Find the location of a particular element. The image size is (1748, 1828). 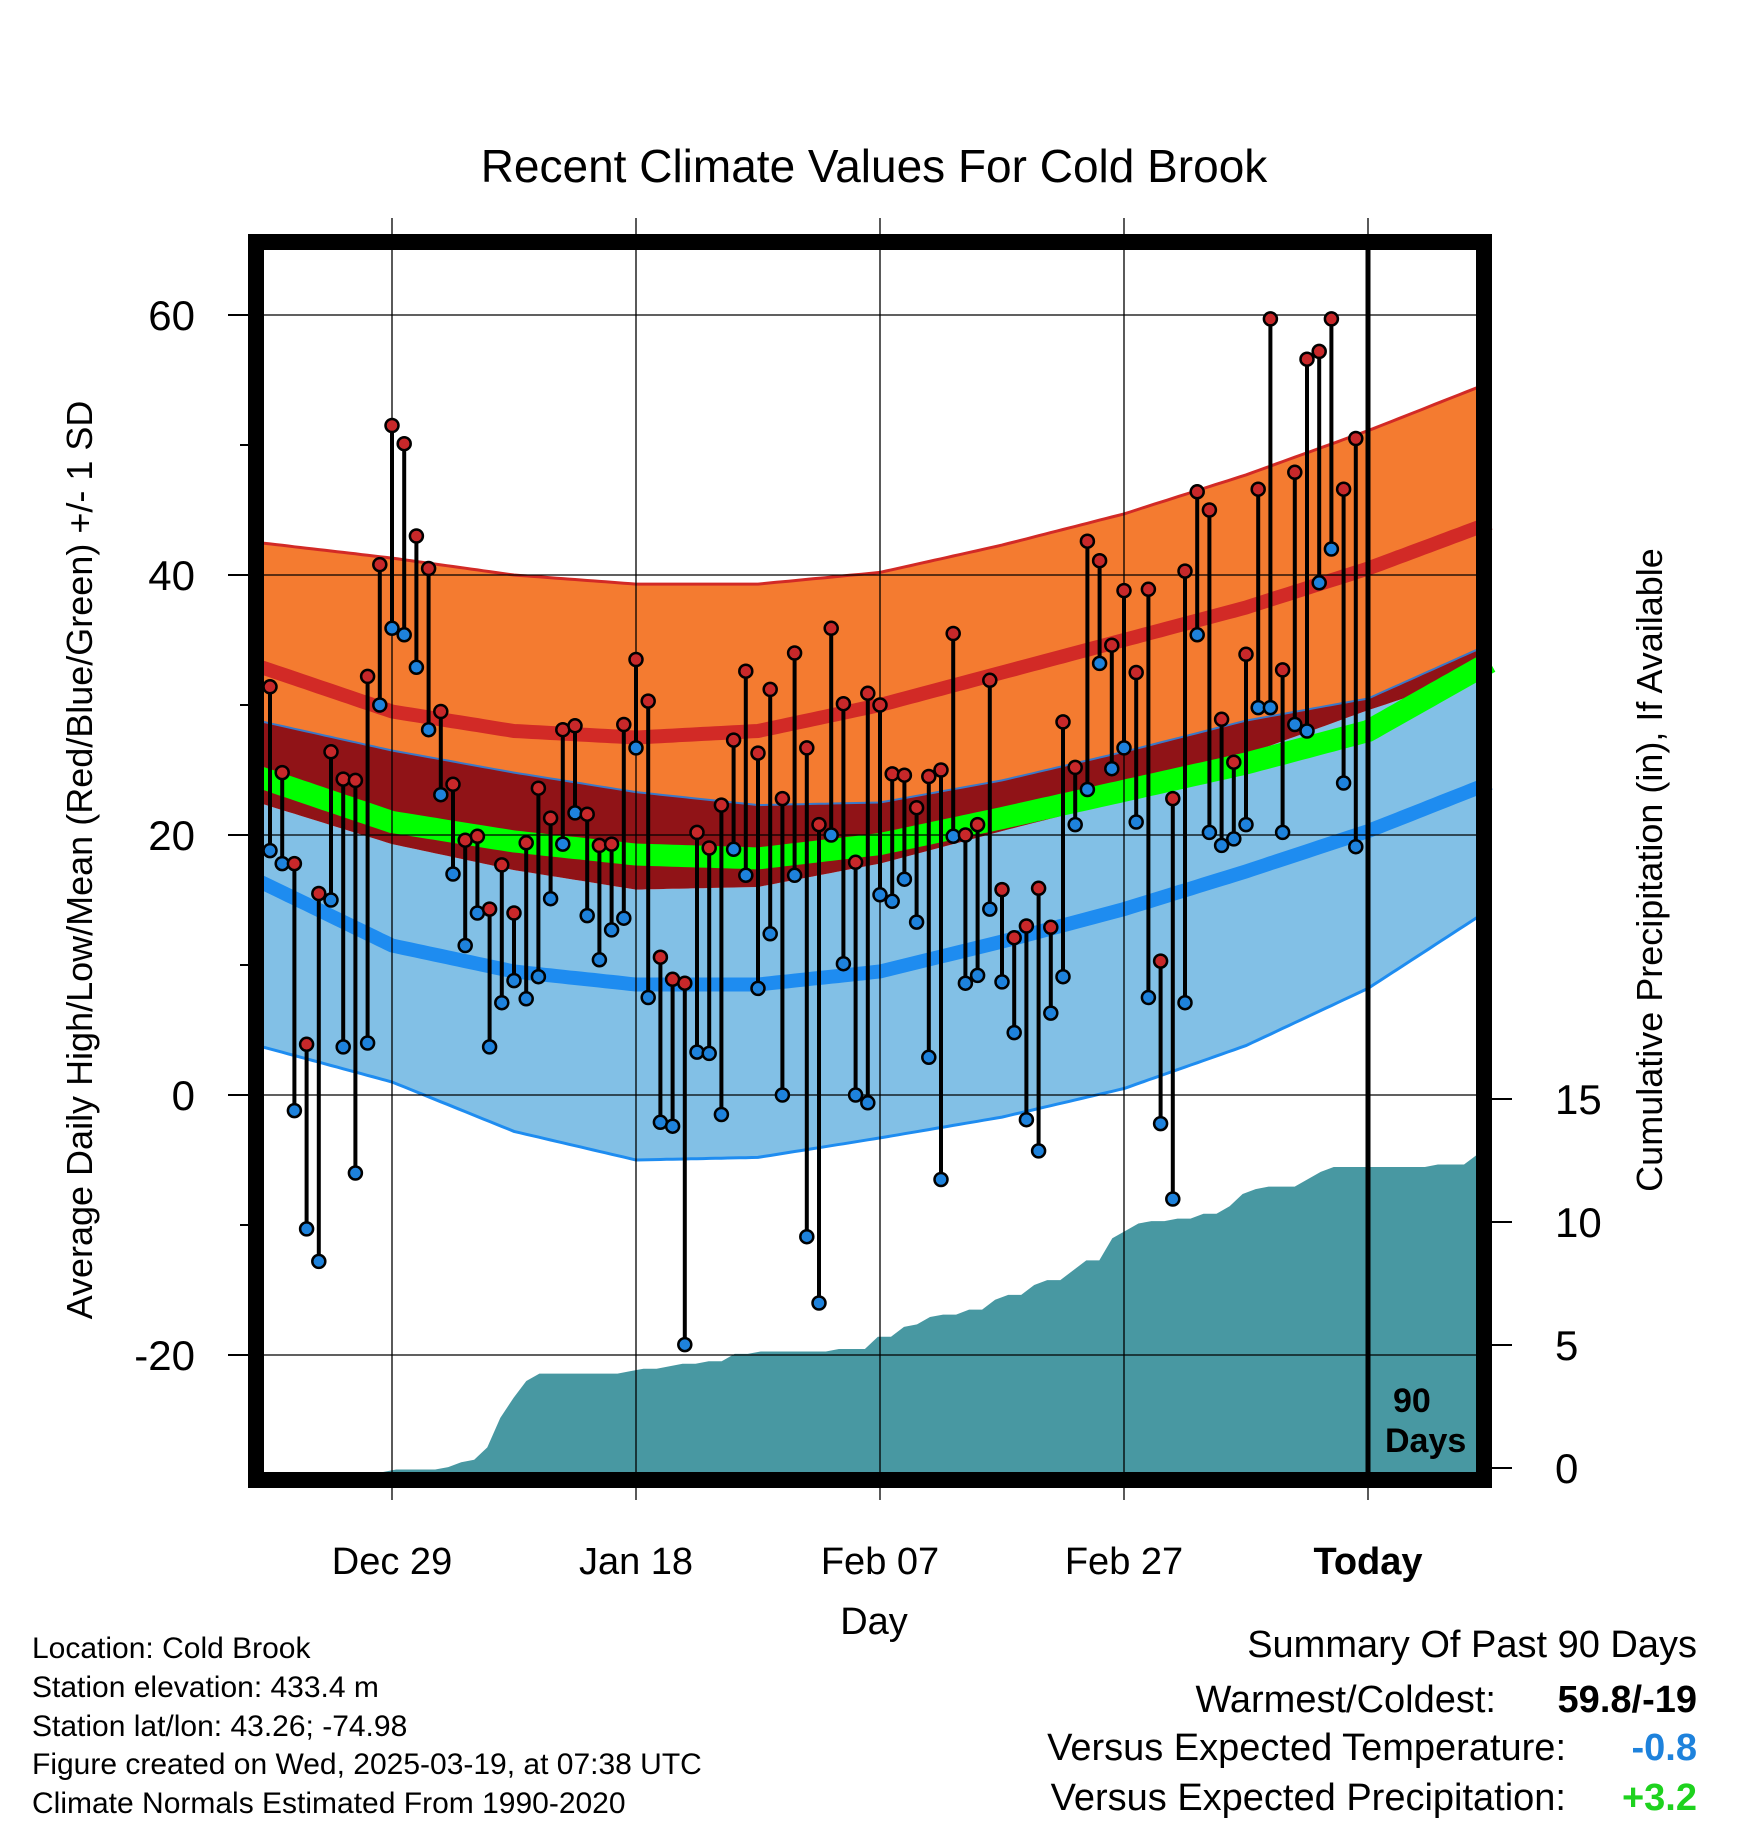

low-lower-line is located at coordinates (874, 1034).